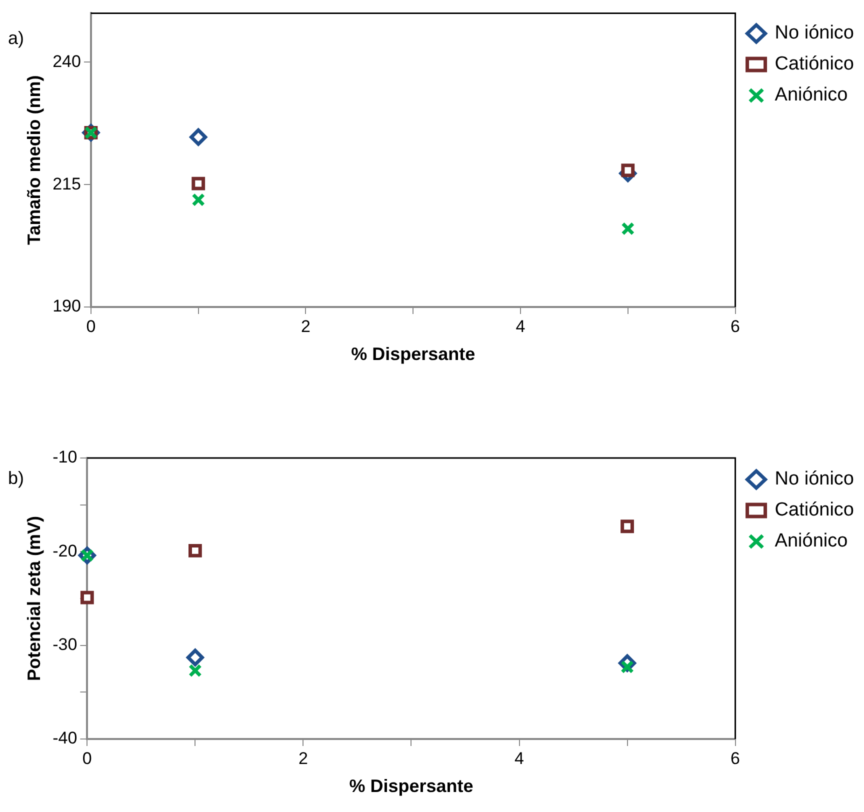 The image size is (864, 812). I want to click on y-tick-label: 240, so click(66, 61).